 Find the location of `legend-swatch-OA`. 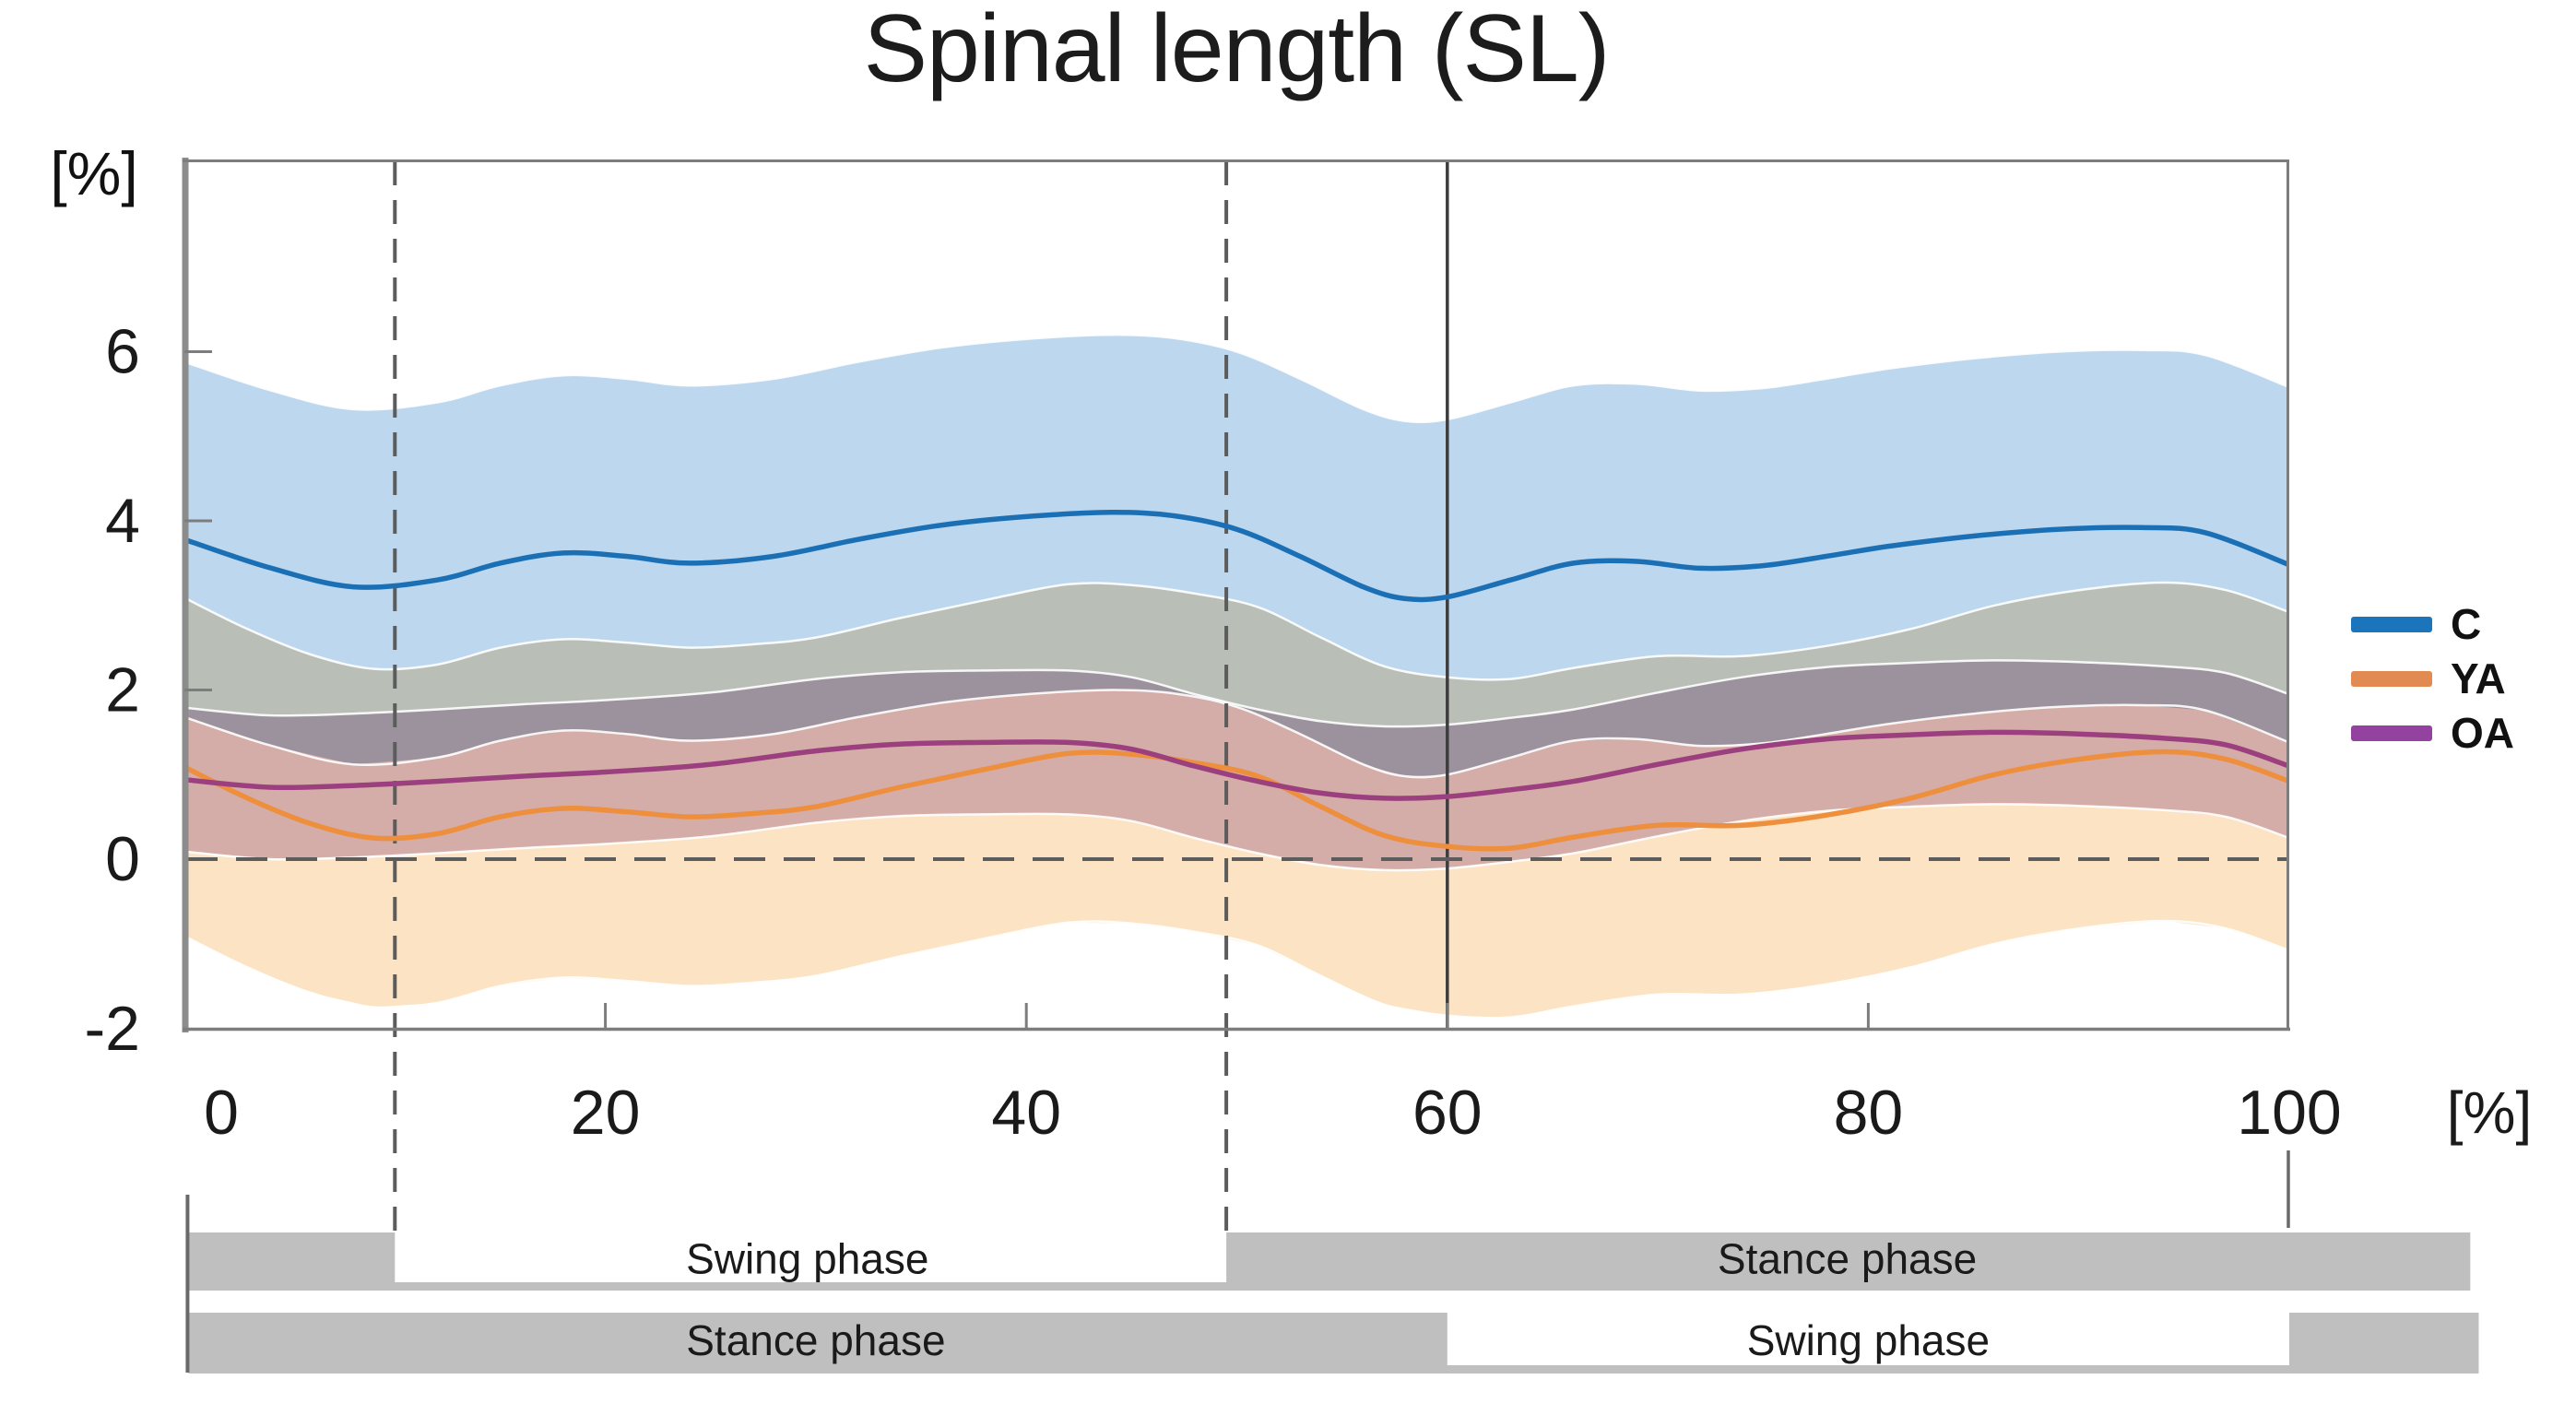

legend-swatch-OA is located at coordinates (2391, 733).